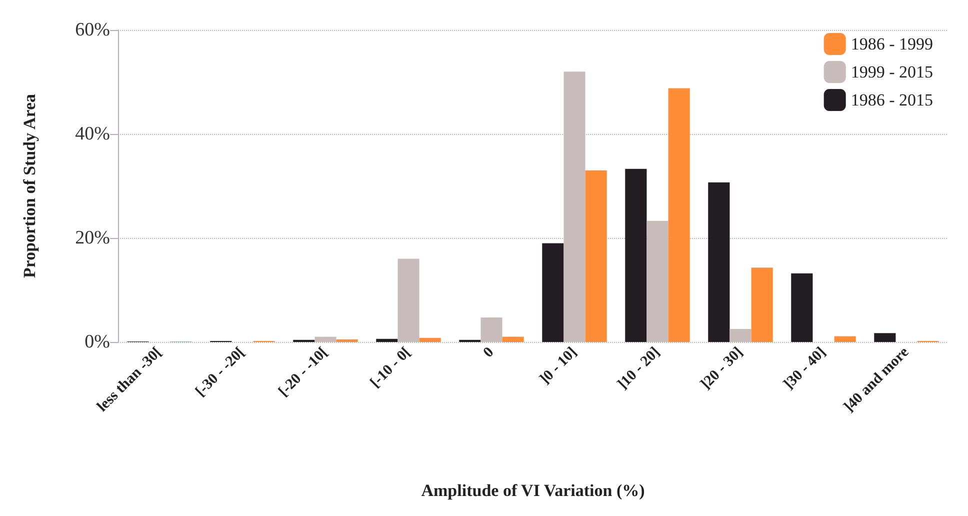 This screenshot has width=968, height=516. I want to click on x-tick-label: [-10 - 0[, so click(391, 367).